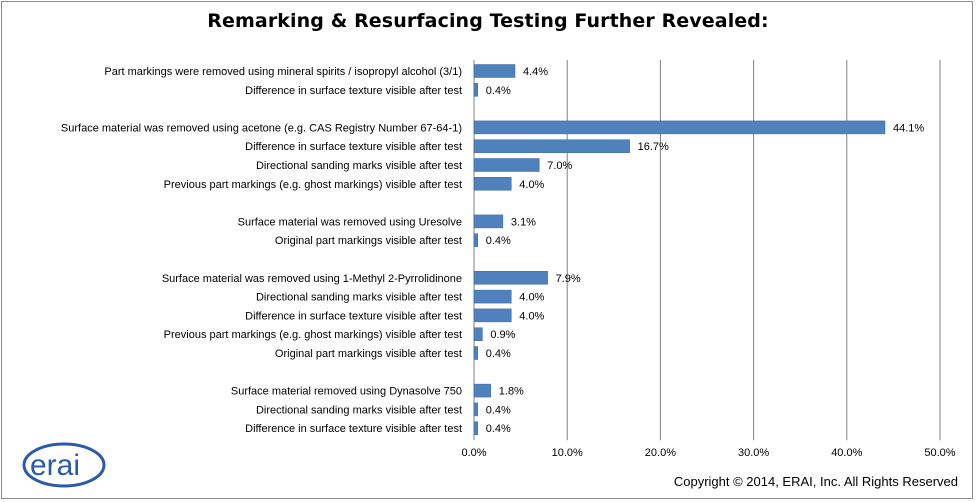 The image size is (976, 502). I want to click on data-label: 1.8%, so click(511, 392).